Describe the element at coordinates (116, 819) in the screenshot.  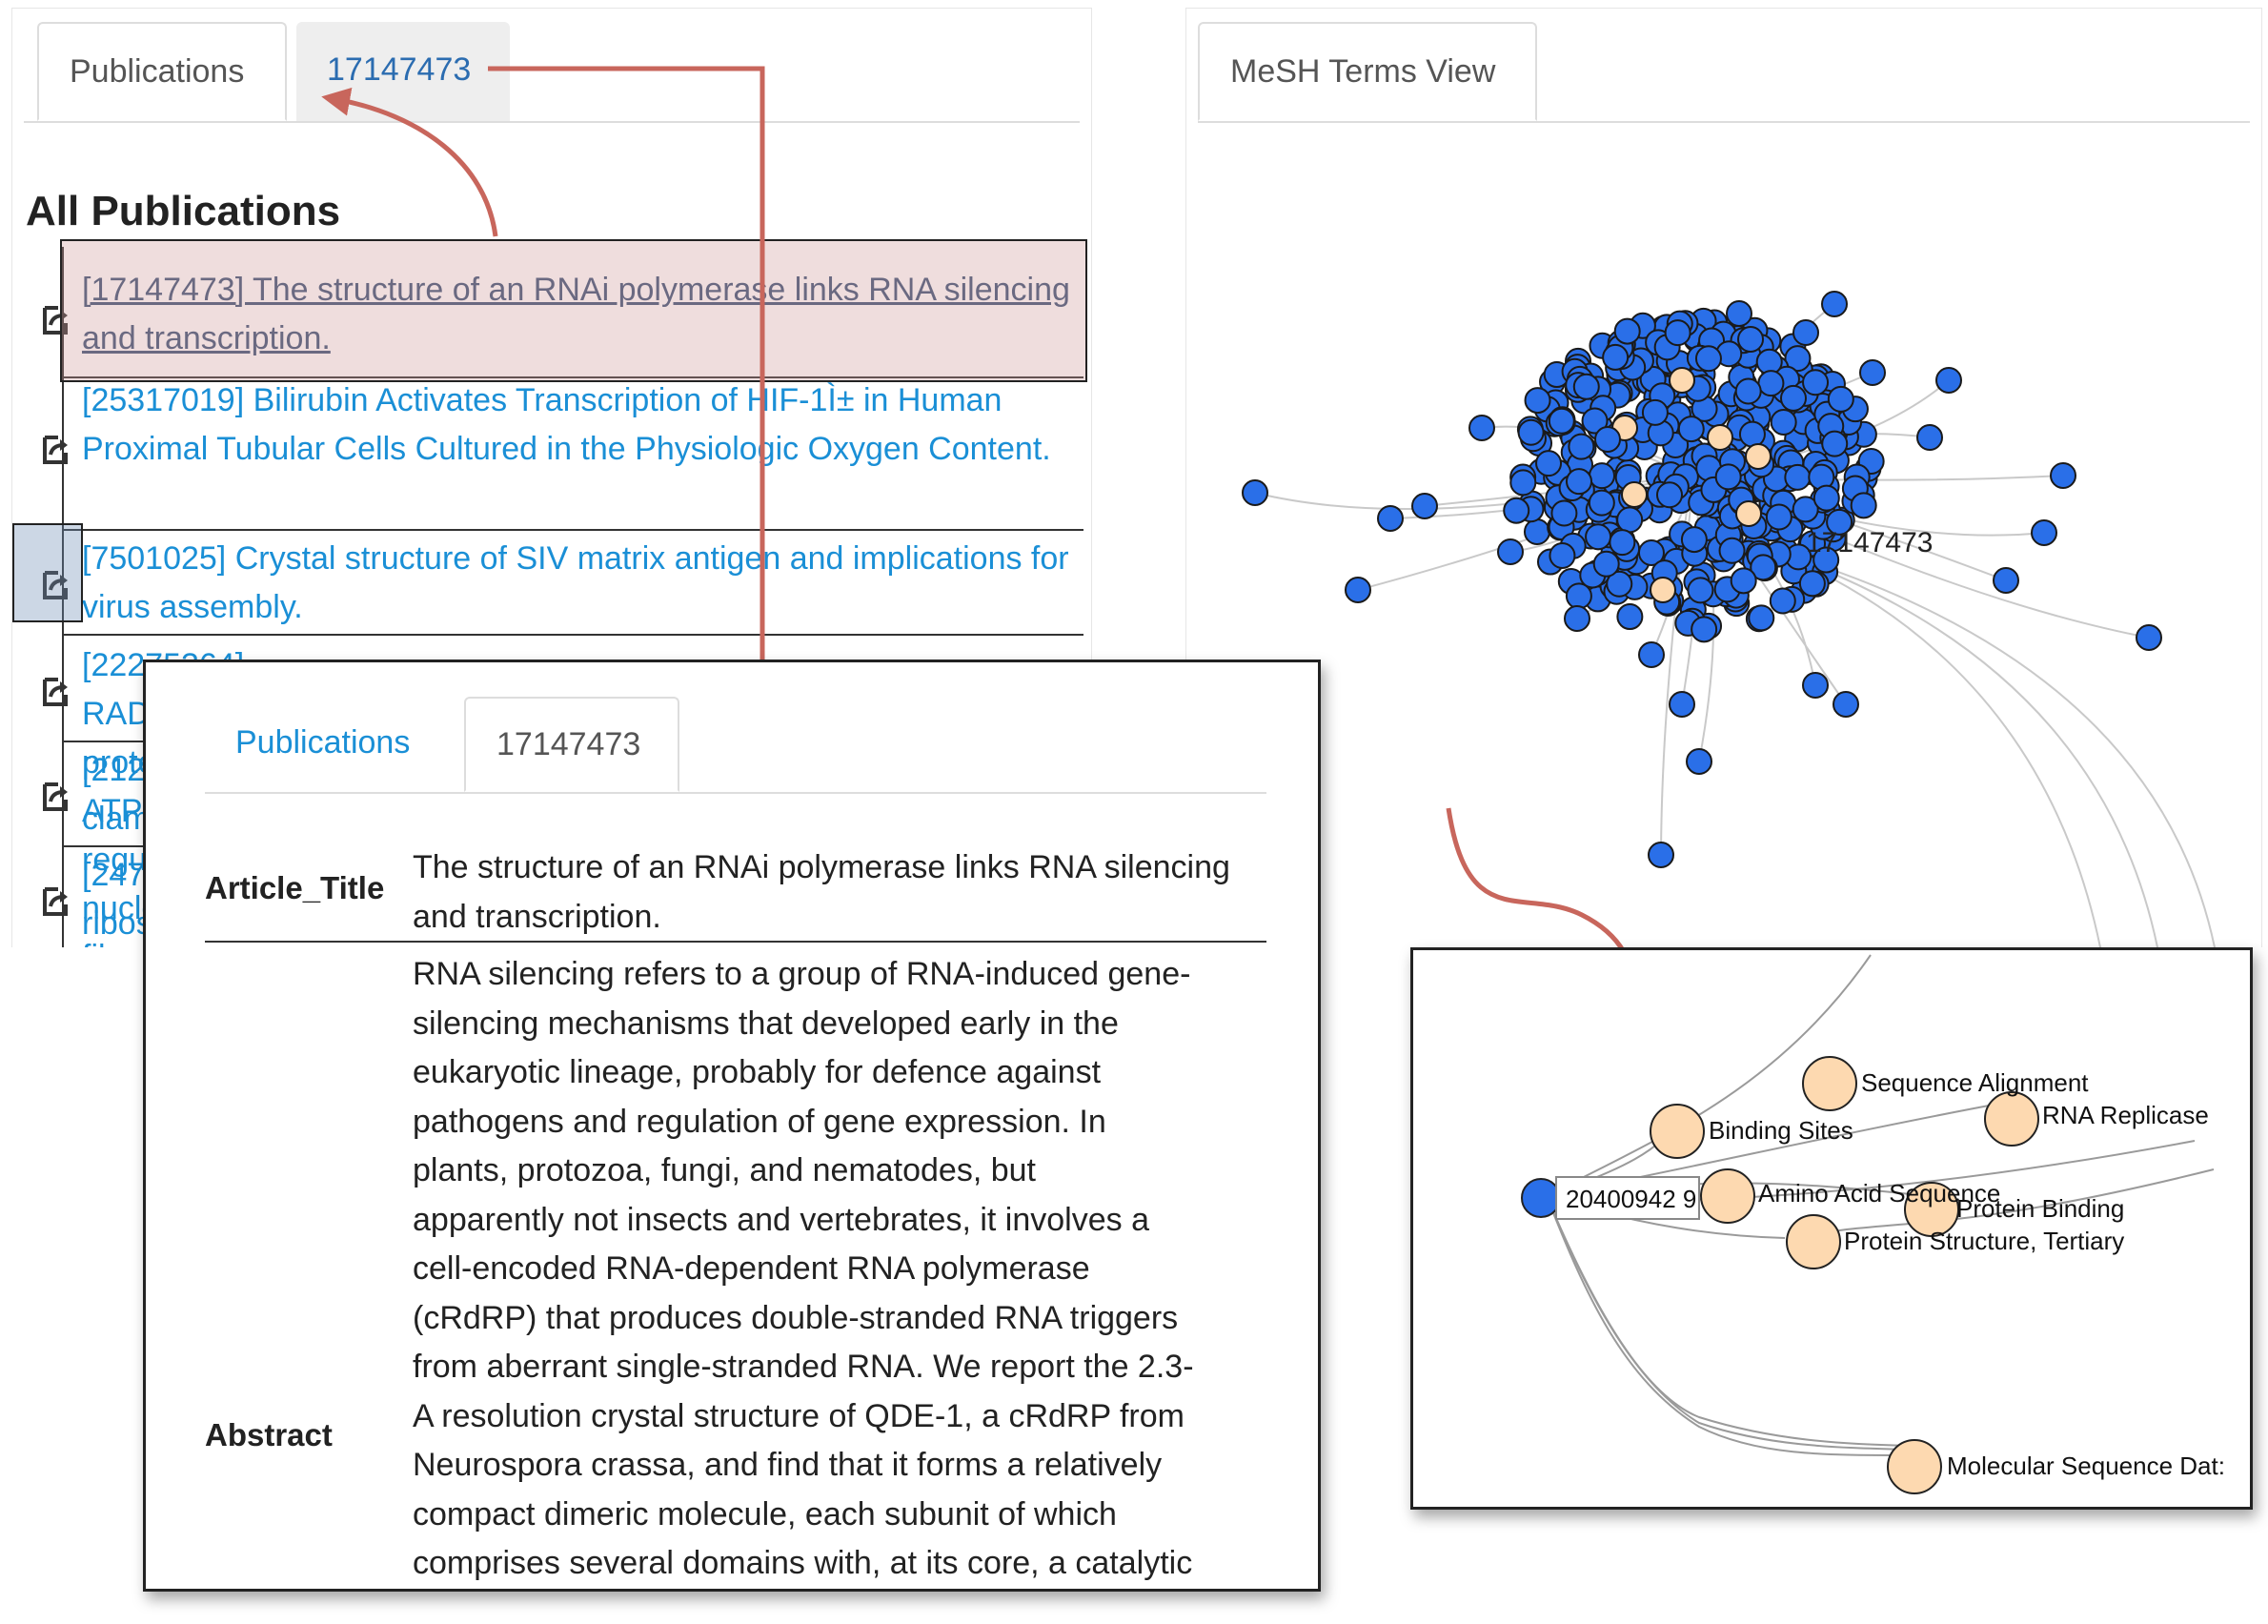
I see `publication-link-212-cont: clam` at that location.